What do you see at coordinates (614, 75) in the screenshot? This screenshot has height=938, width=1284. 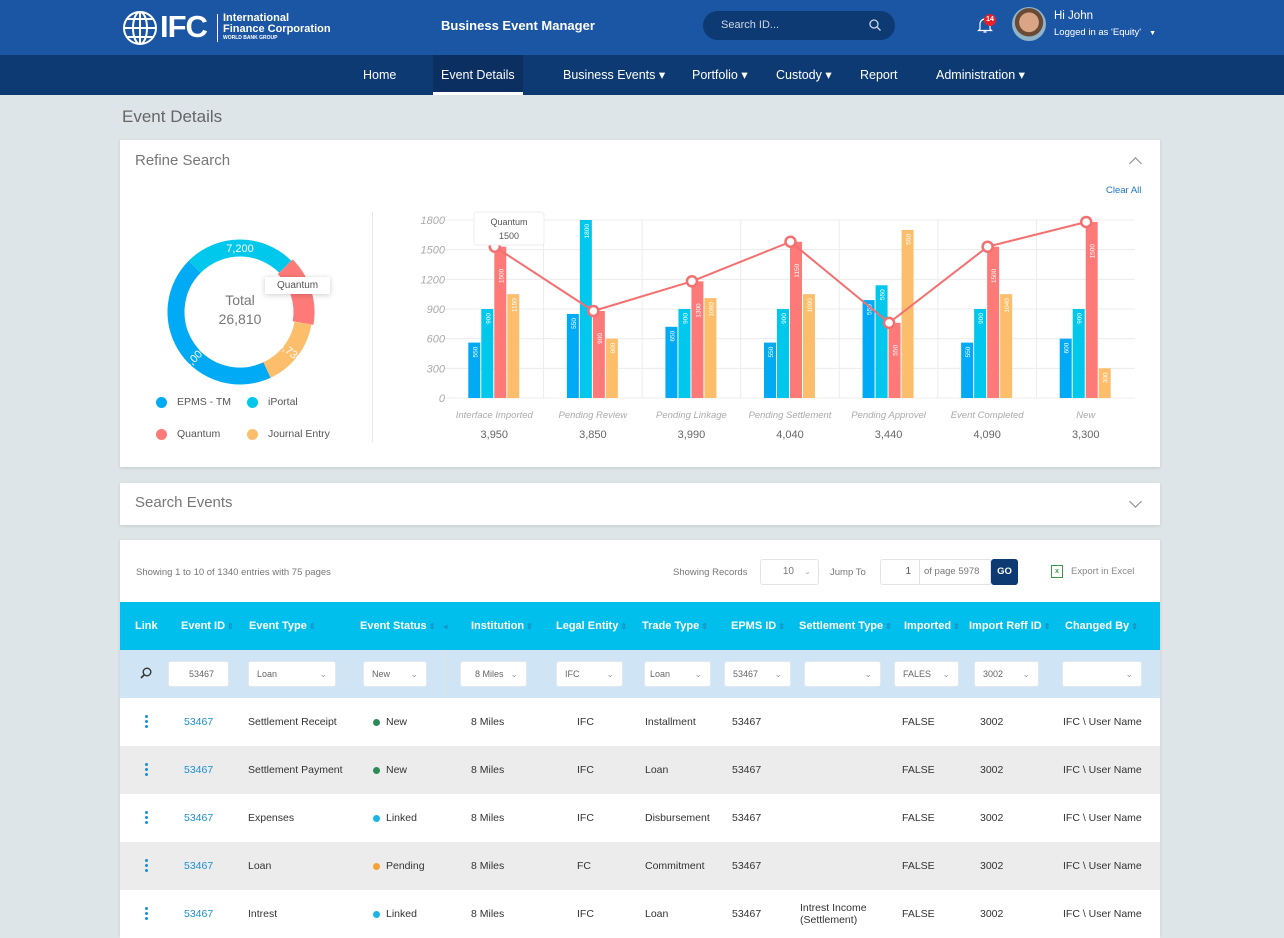 I see `nav-business-events: Business Events ▾` at bounding box center [614, 75].